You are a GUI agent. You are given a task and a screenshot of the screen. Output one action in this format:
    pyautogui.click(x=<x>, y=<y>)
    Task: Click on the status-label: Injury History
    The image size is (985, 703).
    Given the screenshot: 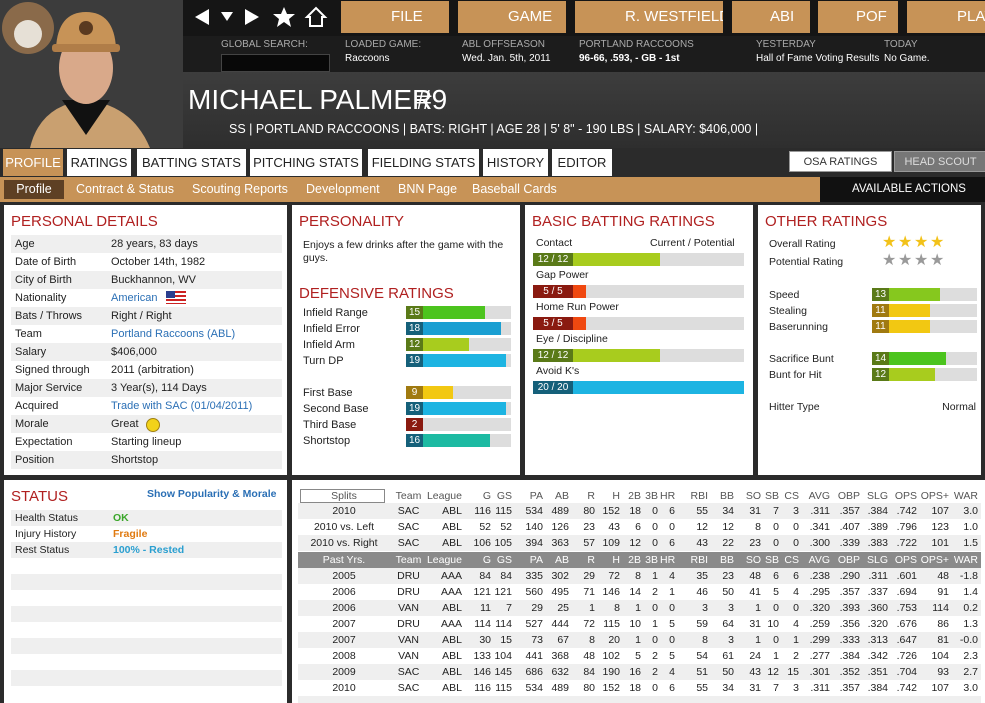 What is the action you would take?
    pyautogui.click(x=46, y=534)
    